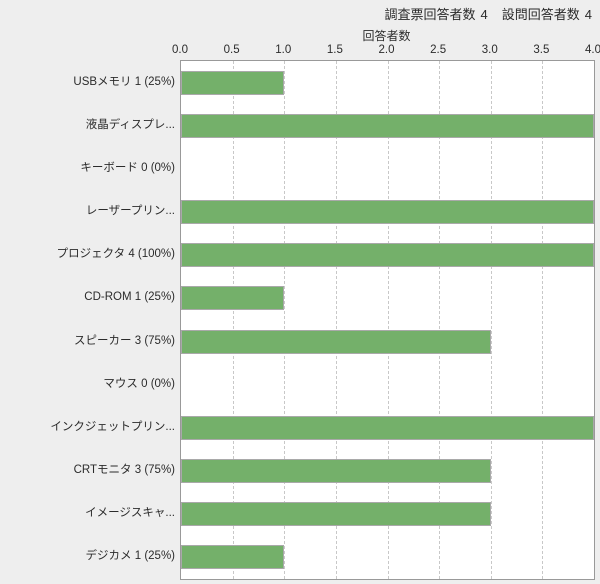  I want to click on x-tick-label: 3.5, so click(541, 50).